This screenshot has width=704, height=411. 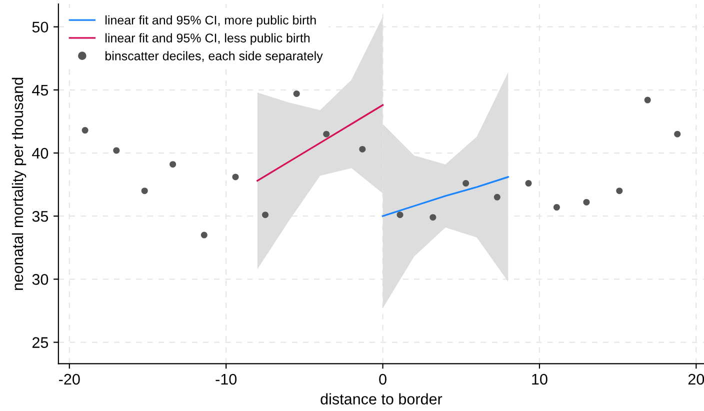 What do you see at coordinates (40, 153) in the screenshot?
I see `y-tick-label: 40` at bounding box center [40, 153].